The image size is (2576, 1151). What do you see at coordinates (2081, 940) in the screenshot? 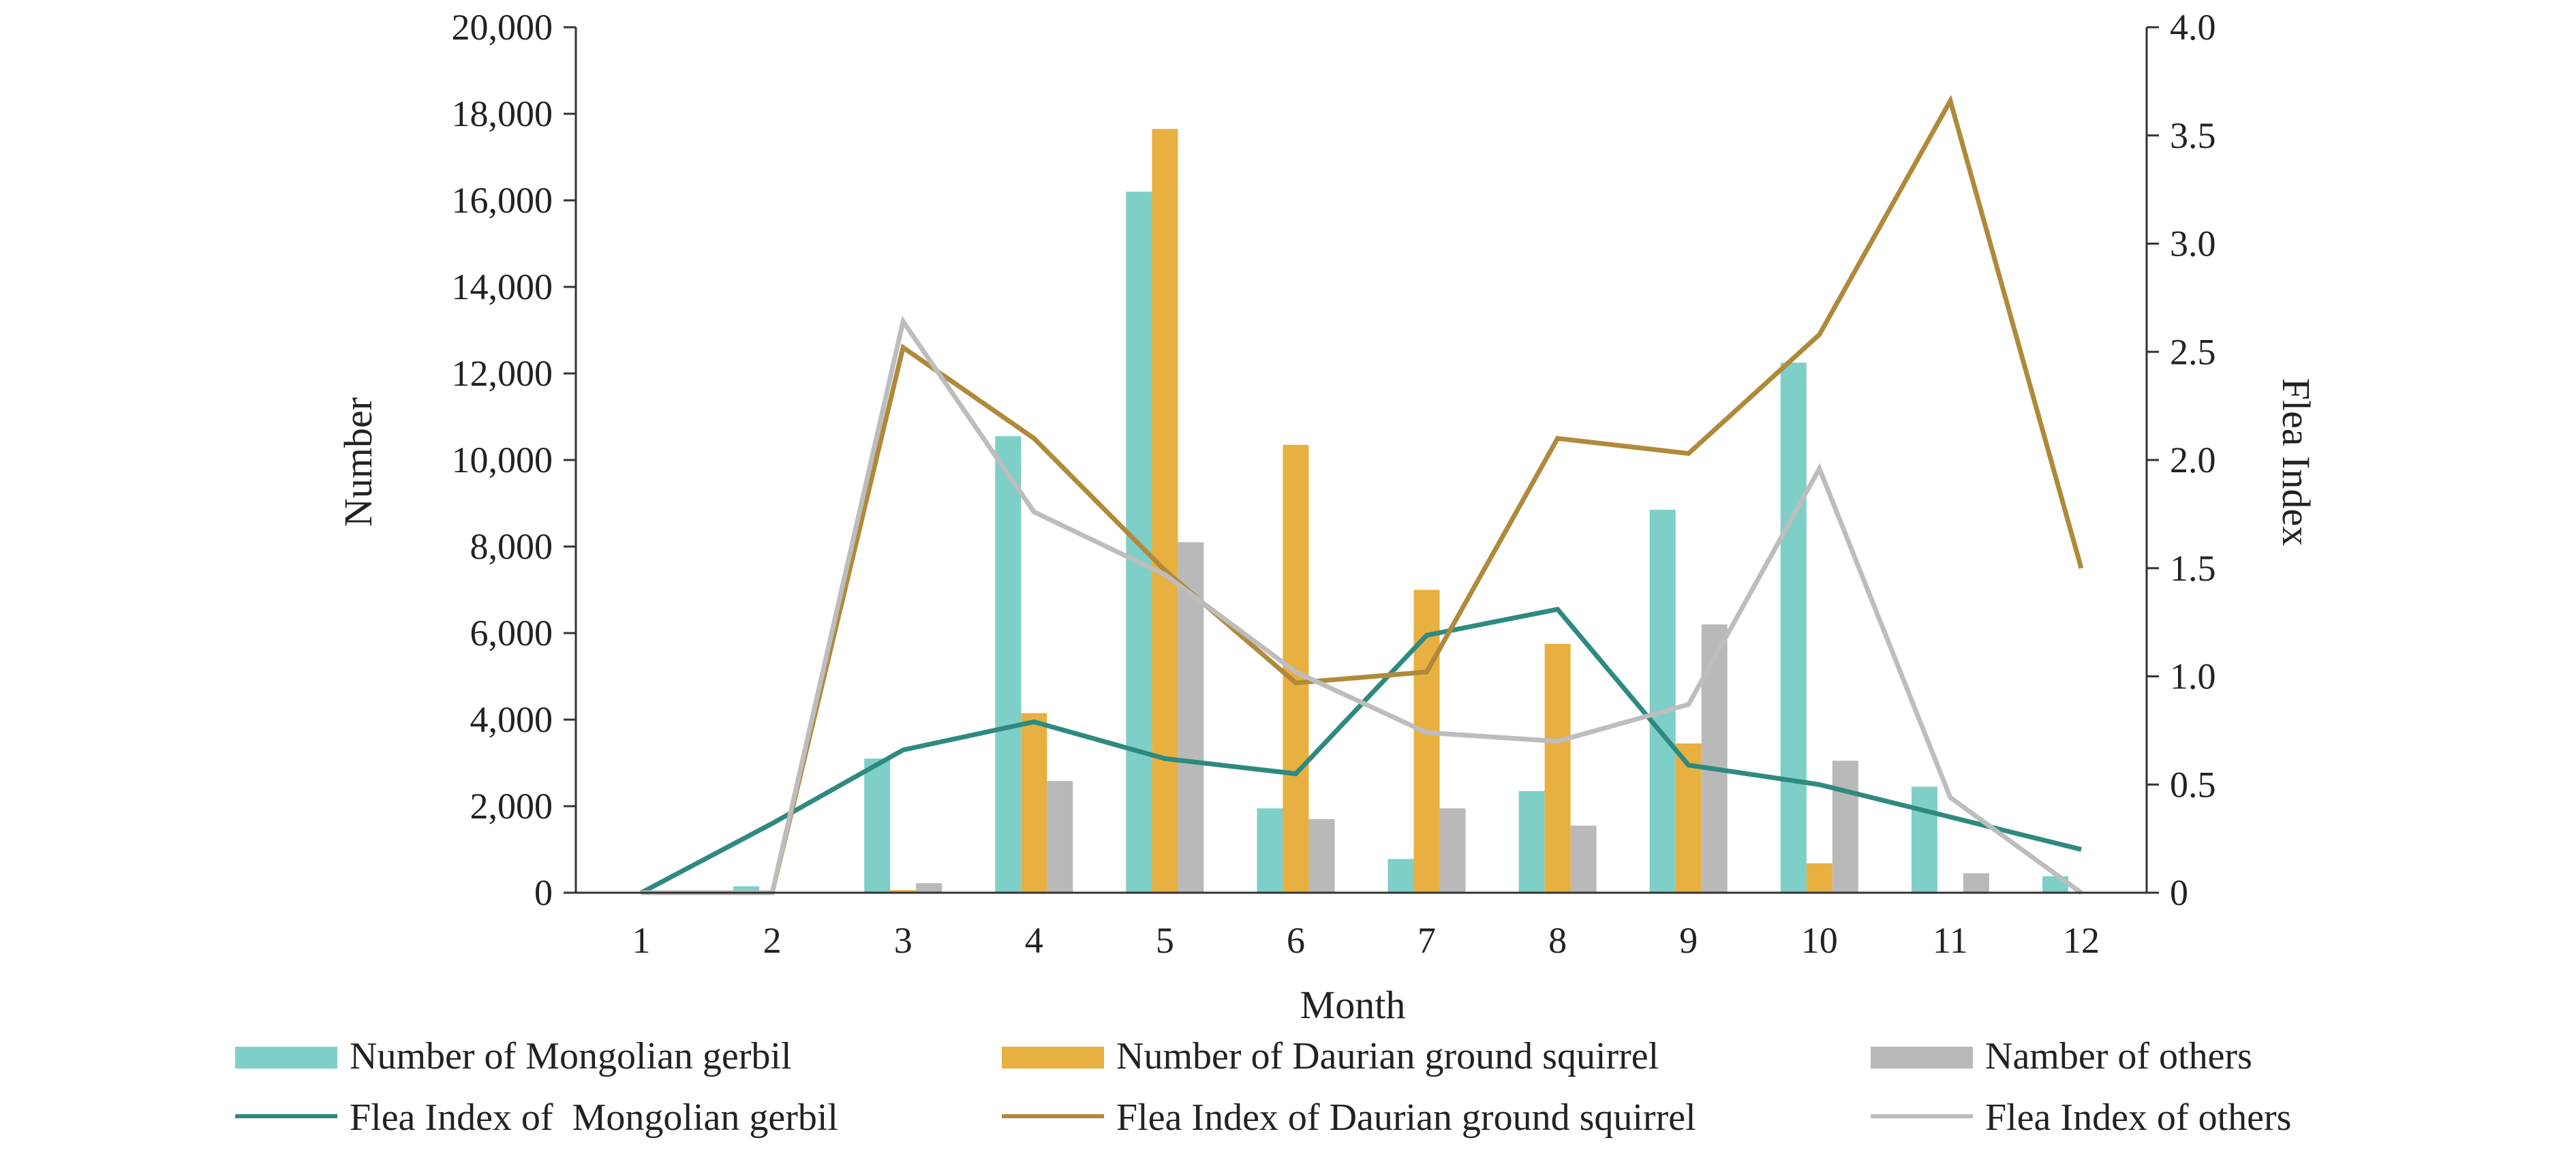
I see `x-tick-label: 12` at bounding box center [2081, 940].